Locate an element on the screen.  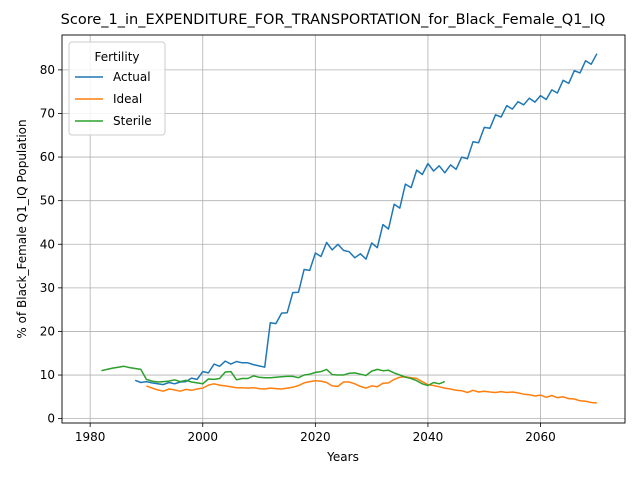
x-axis-label: Years is located at coordinates (342, 457).